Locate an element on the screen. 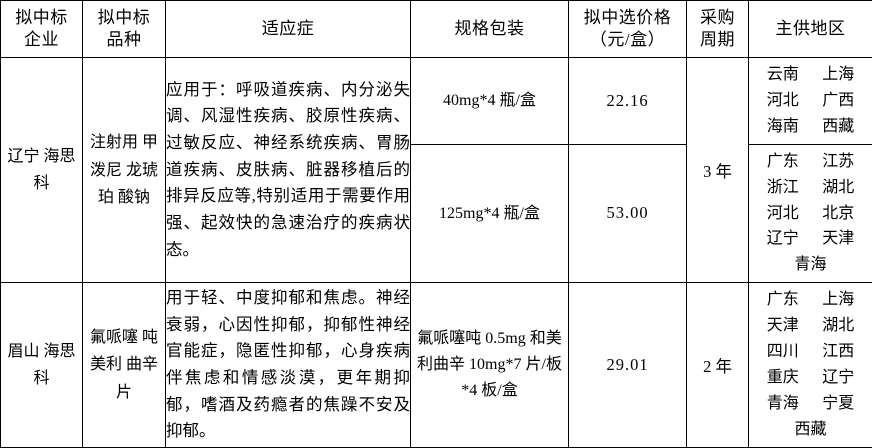 This screenshot has height=448, width=872. region-item: 云南 is located at coordinates (783, 75).